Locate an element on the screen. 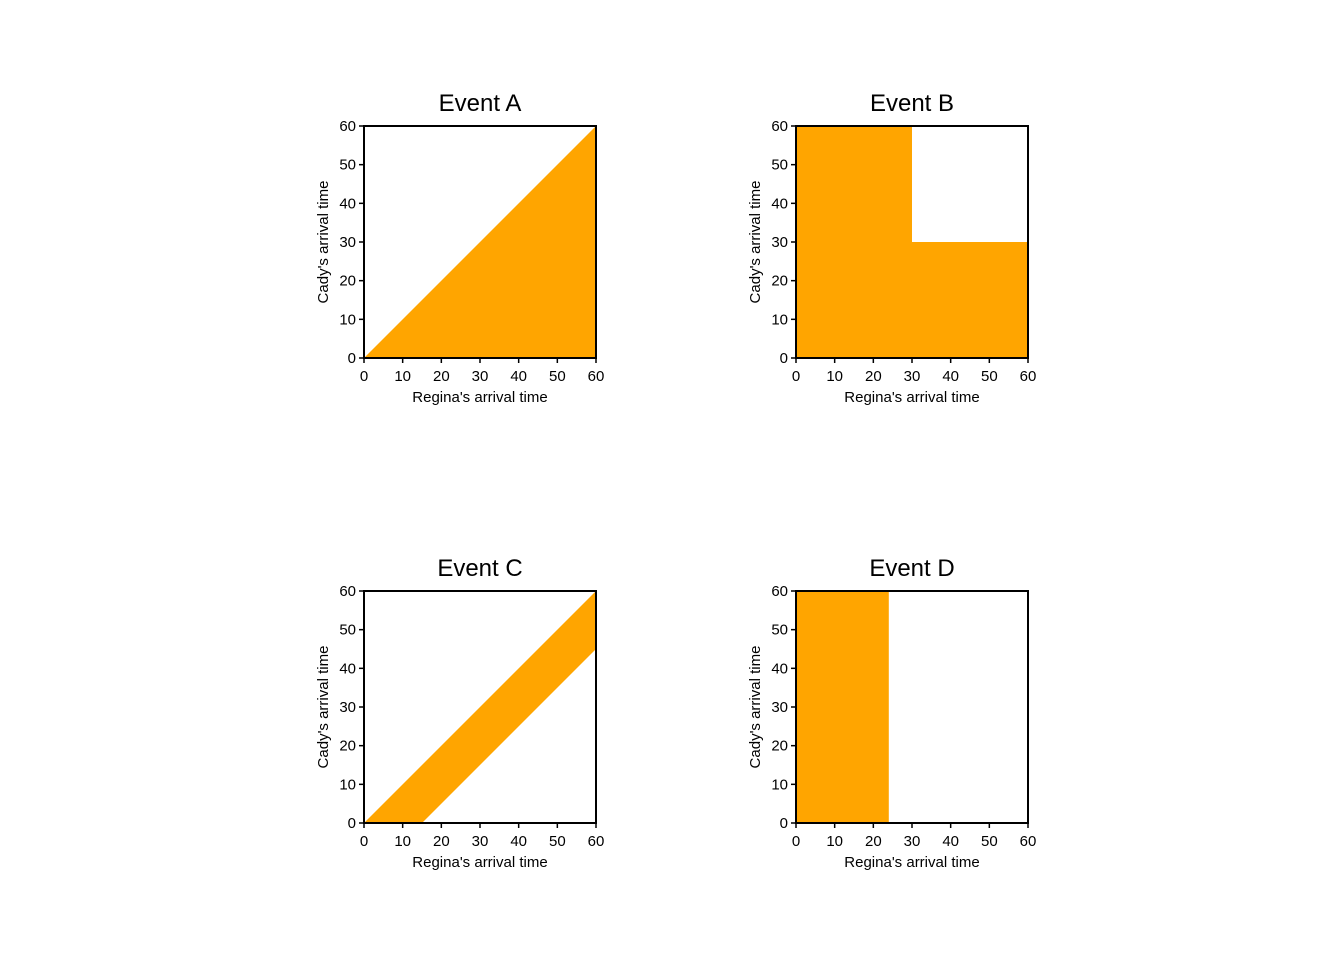 The width and height of the screenshot is (1344, 960). chart-title: Event A is located at coordinates (480, 103).